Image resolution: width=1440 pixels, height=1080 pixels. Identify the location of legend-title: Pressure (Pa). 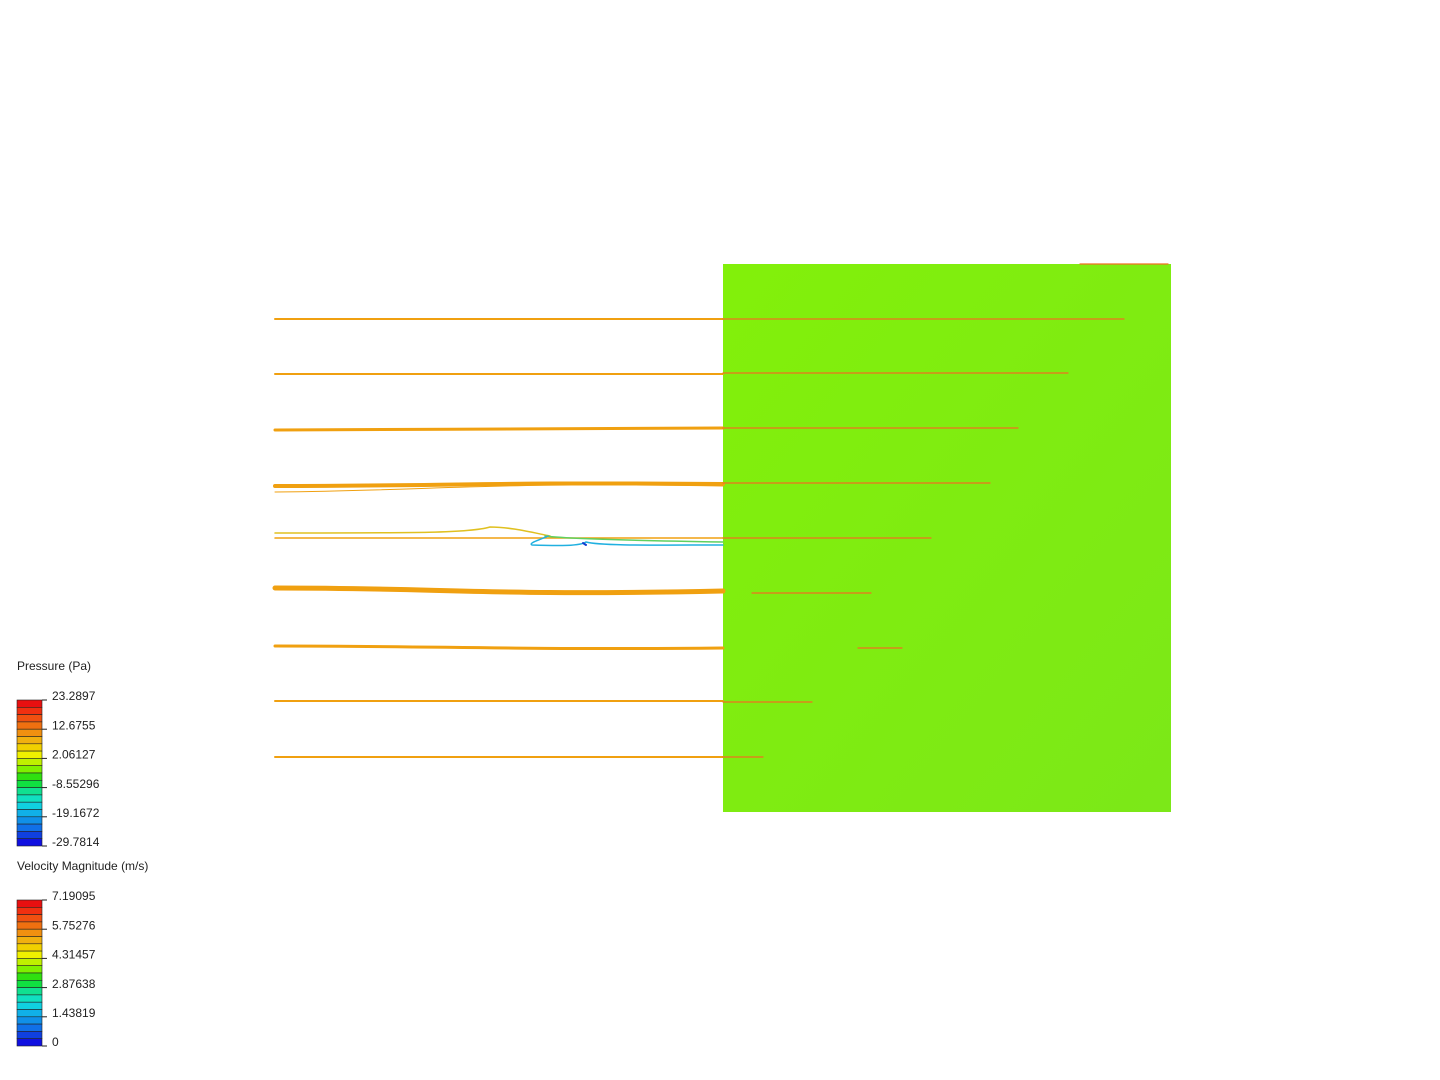
(54, 666).